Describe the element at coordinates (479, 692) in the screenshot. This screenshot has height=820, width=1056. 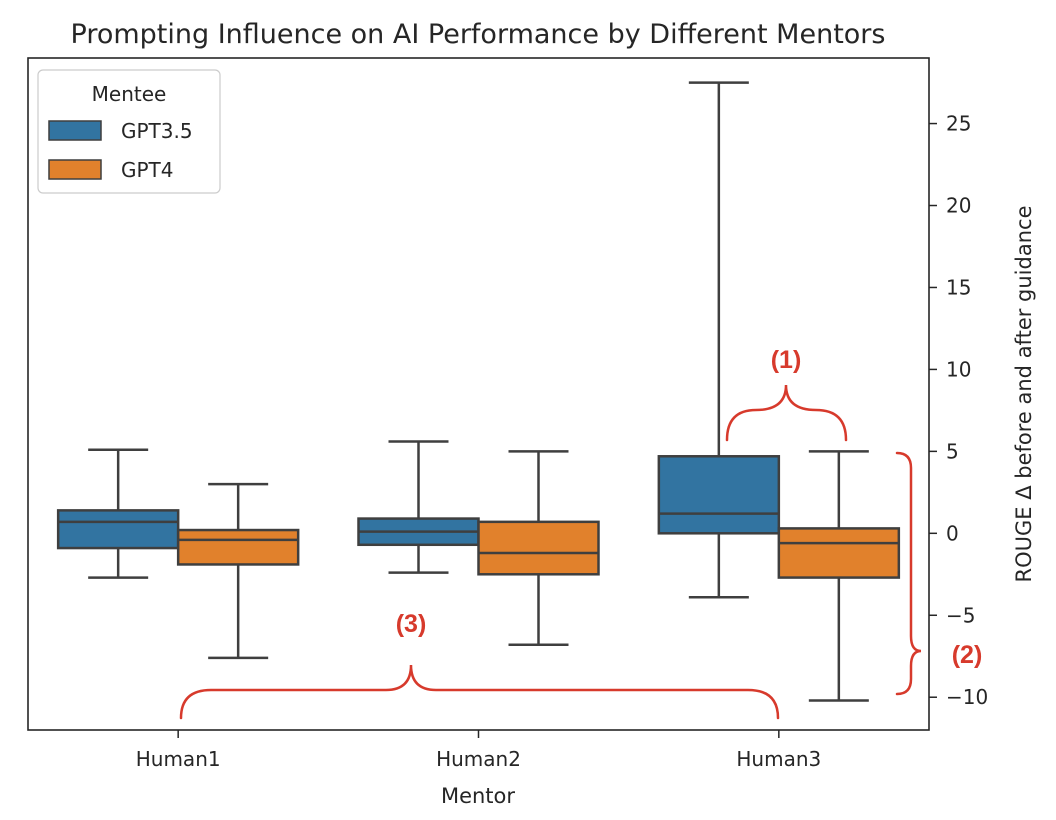
I see `annotation-3-brace` at that location.